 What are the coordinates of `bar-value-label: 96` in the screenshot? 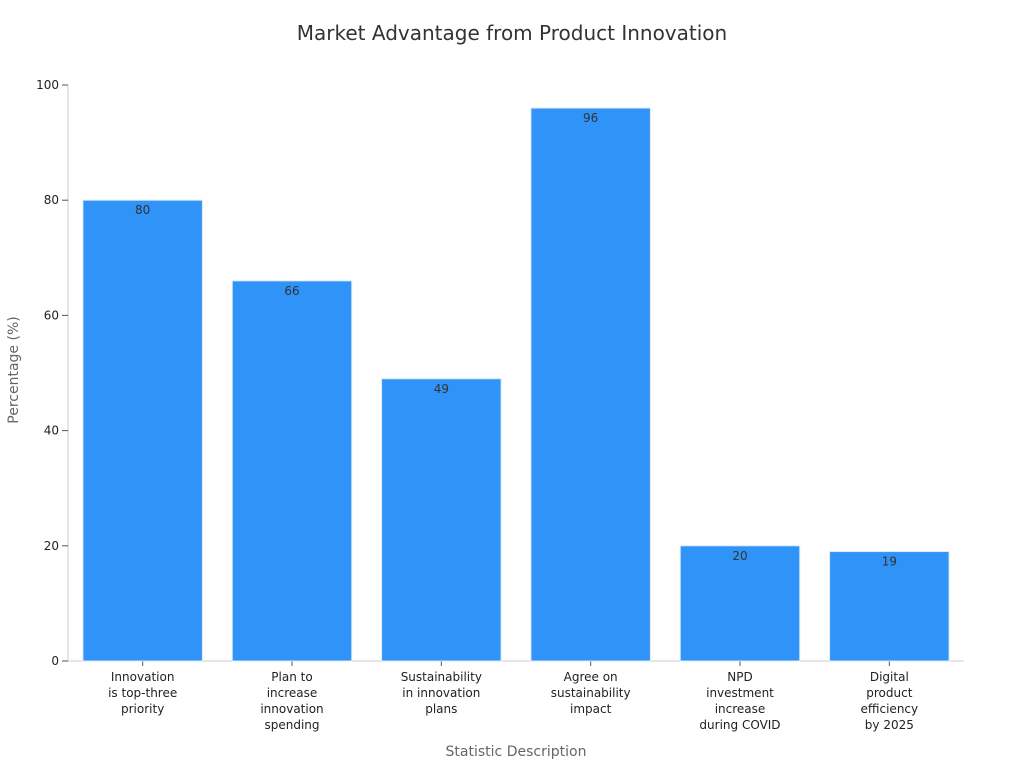 It's located at (590, 118).